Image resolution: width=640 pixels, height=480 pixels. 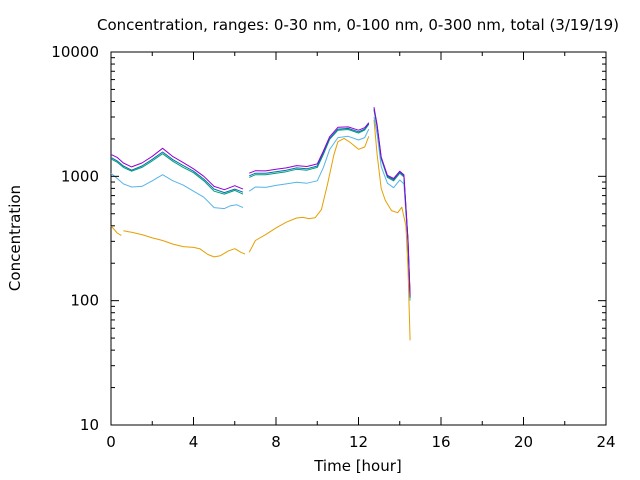 What do you see at coordinates (523, 442) in the screenshot?
I see `x-tick-label: 20` at bounding box center [523, 442].